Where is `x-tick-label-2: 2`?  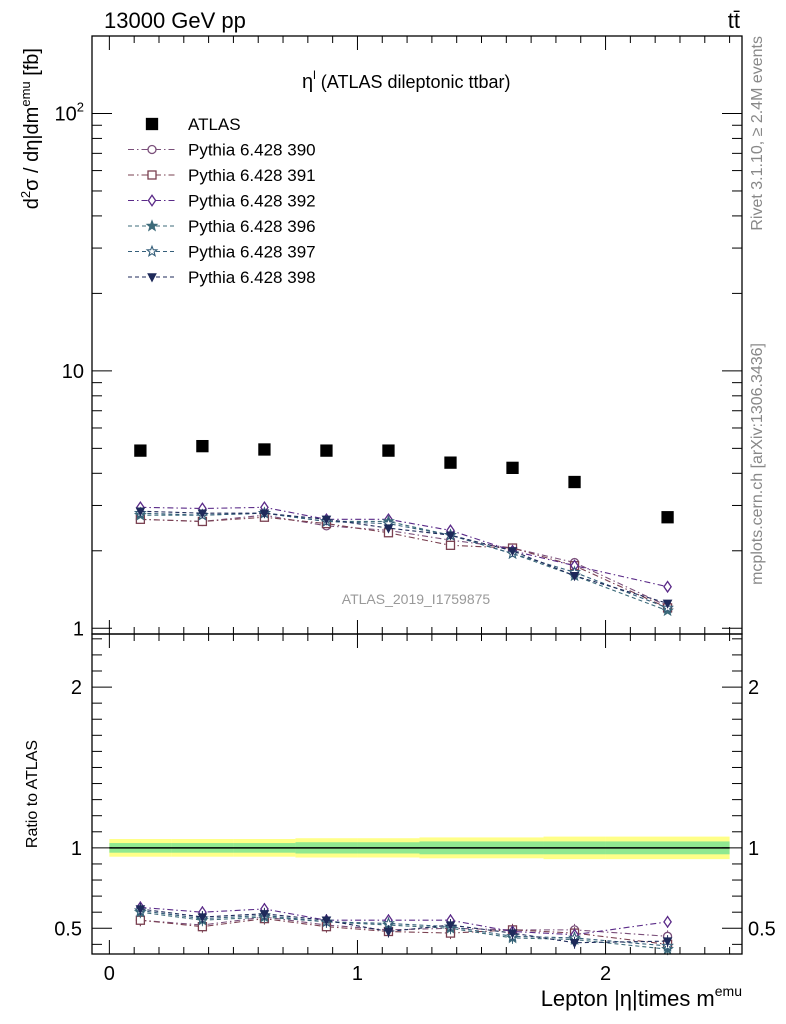
x-tick-label-2: 2 is located at coordinates (605, 974).